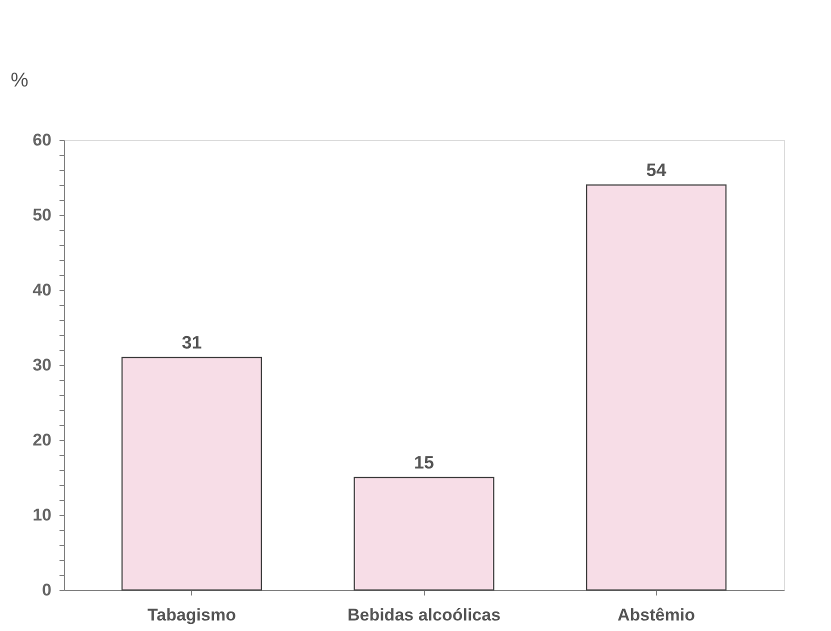  What do you see at coordinates (42, 140) in the screenshot?
I see `y-tick-label: 60` at bounding box center [42, 140].